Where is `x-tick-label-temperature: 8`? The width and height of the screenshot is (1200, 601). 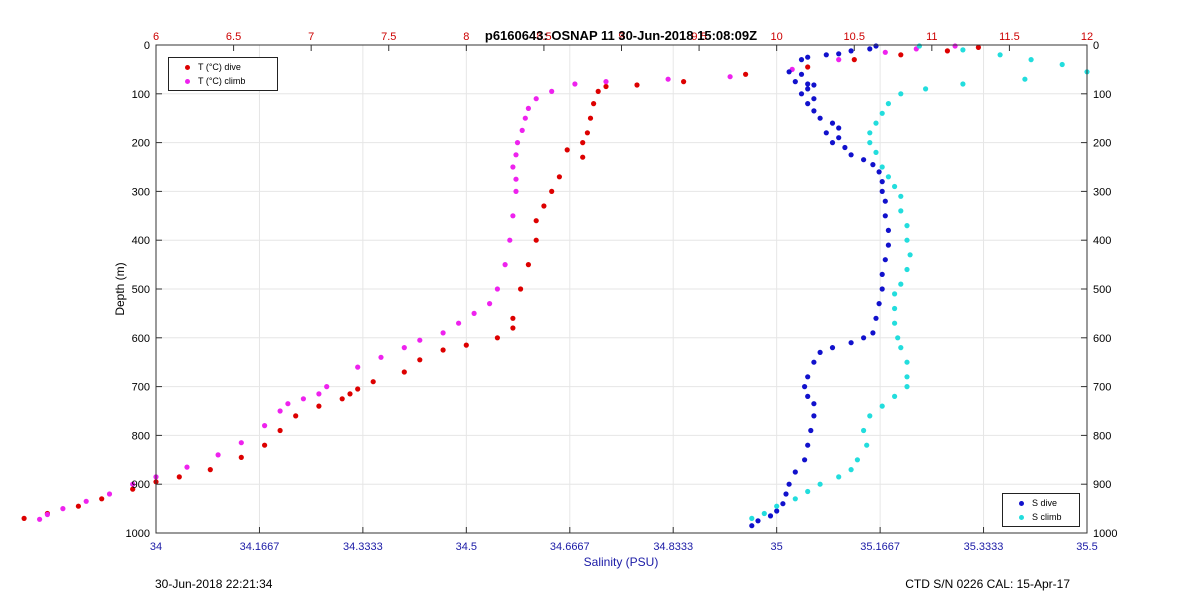
x-tick-label-temperature: 8 is located at coordinates (466, 37).